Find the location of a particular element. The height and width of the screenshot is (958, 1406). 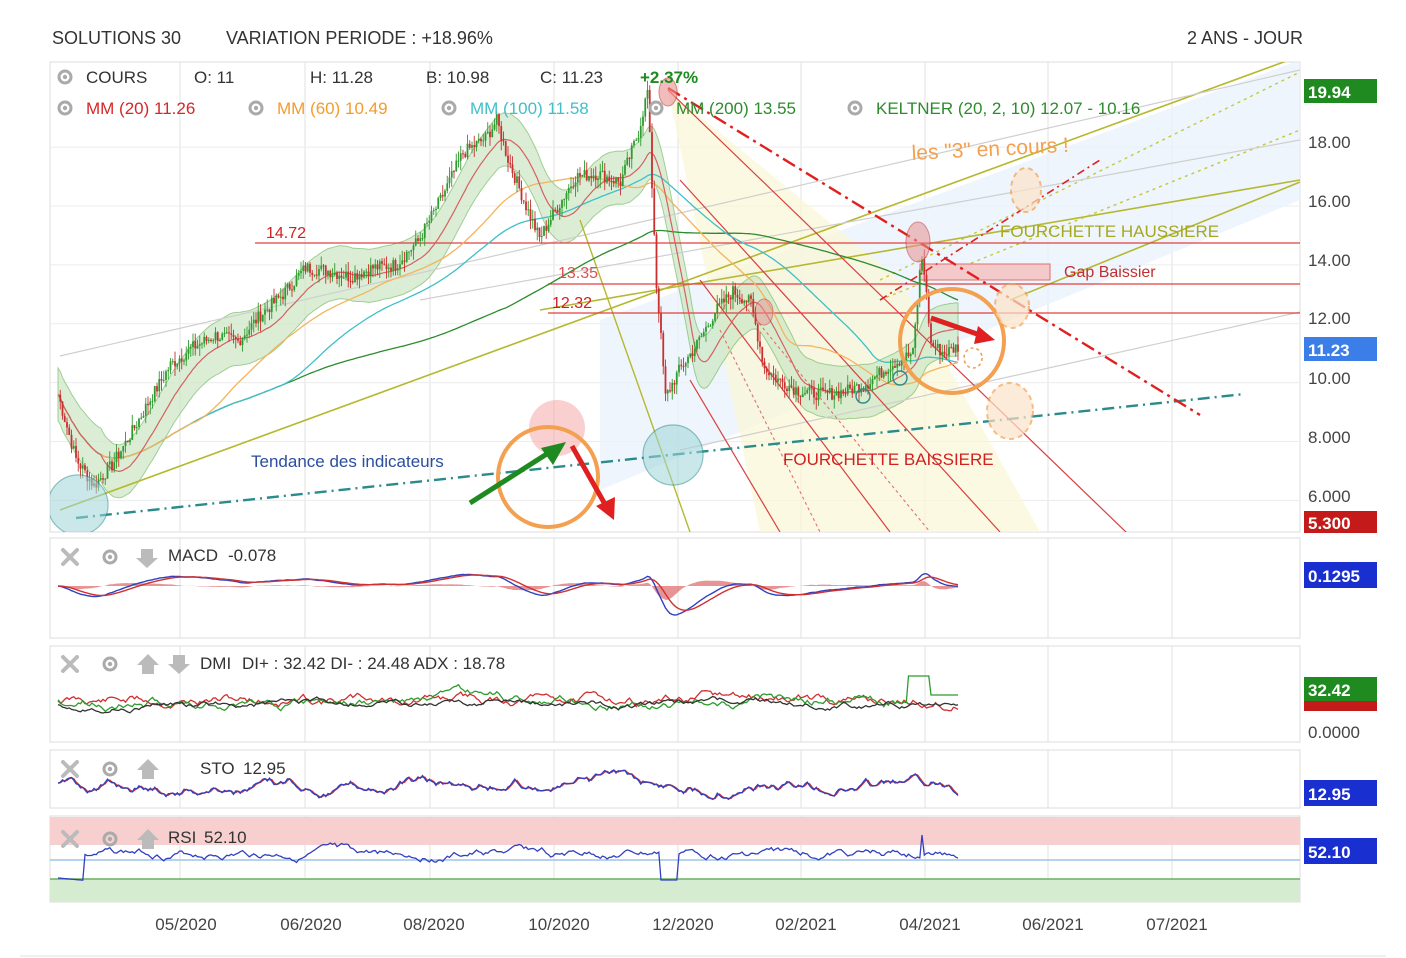

dmi-up-arrow-icon is located at coordinates (148, 664).